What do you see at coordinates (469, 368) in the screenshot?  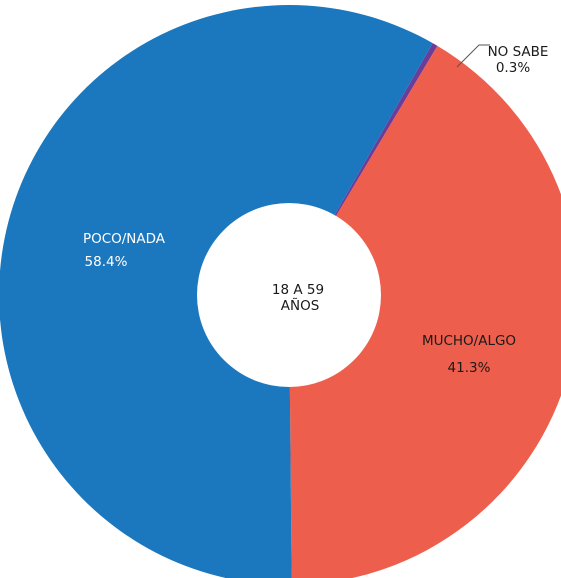 I see `label-mucho-algo-value: 41.3%` at bounding box center [469, 368].